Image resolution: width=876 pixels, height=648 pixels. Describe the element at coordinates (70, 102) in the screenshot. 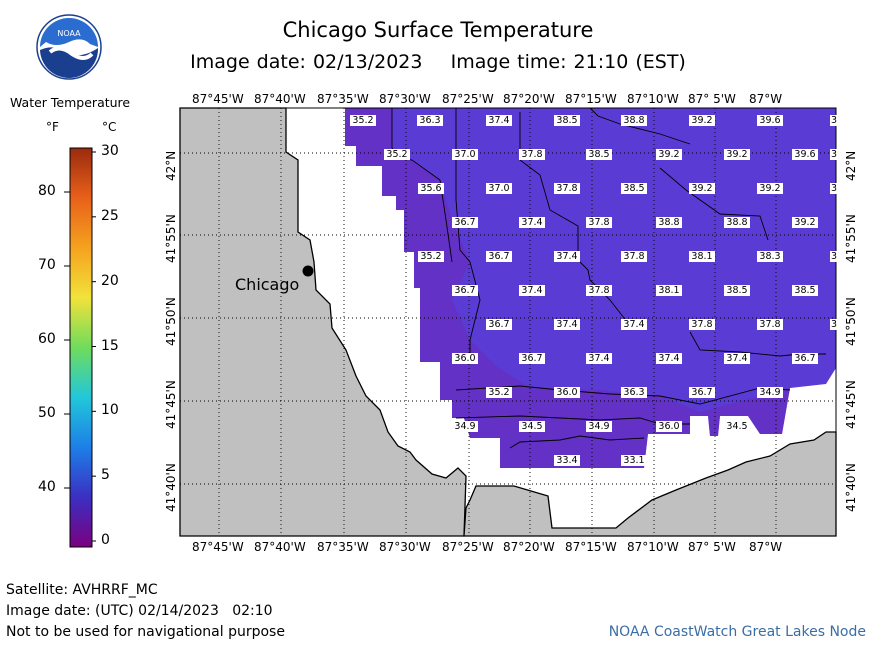

I see `legend-title: Water Temperature` at that location.